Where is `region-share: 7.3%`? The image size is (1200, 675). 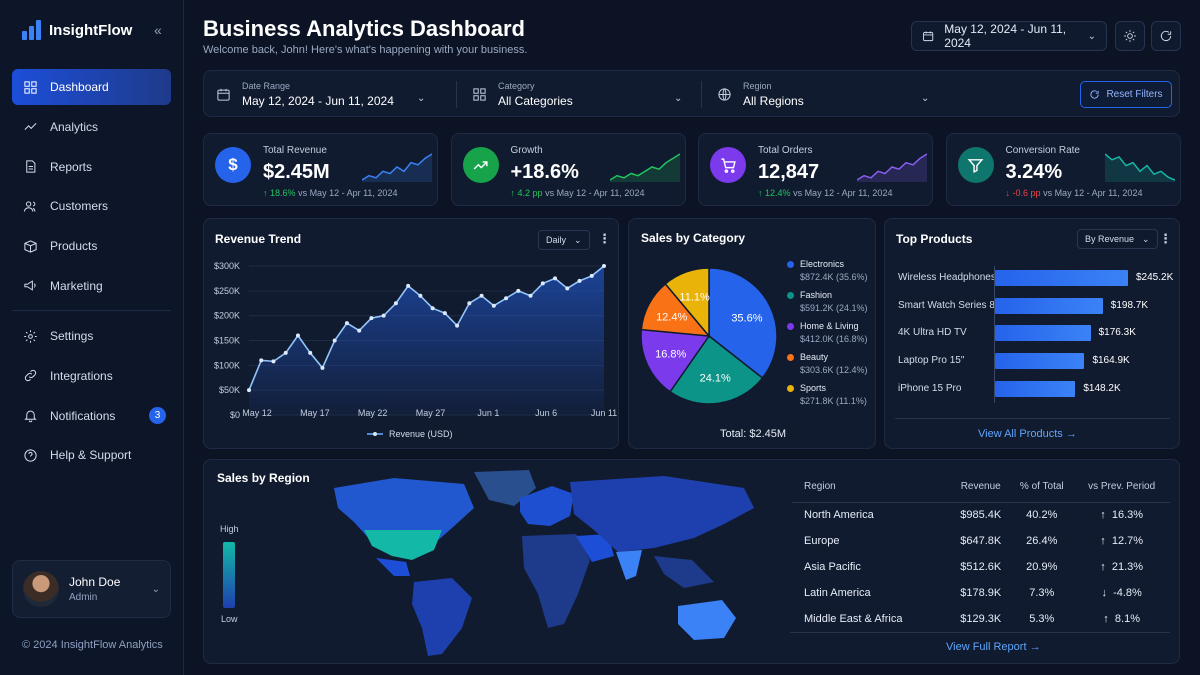
region-share: 7.3% is located at coordinates (1042, 593).